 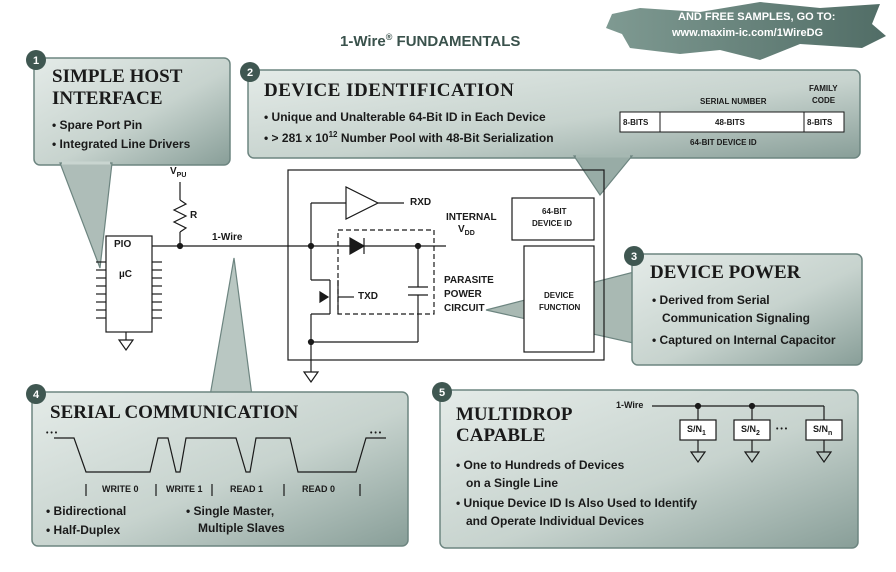 I want to click on diode, so click(x=357, y=246).